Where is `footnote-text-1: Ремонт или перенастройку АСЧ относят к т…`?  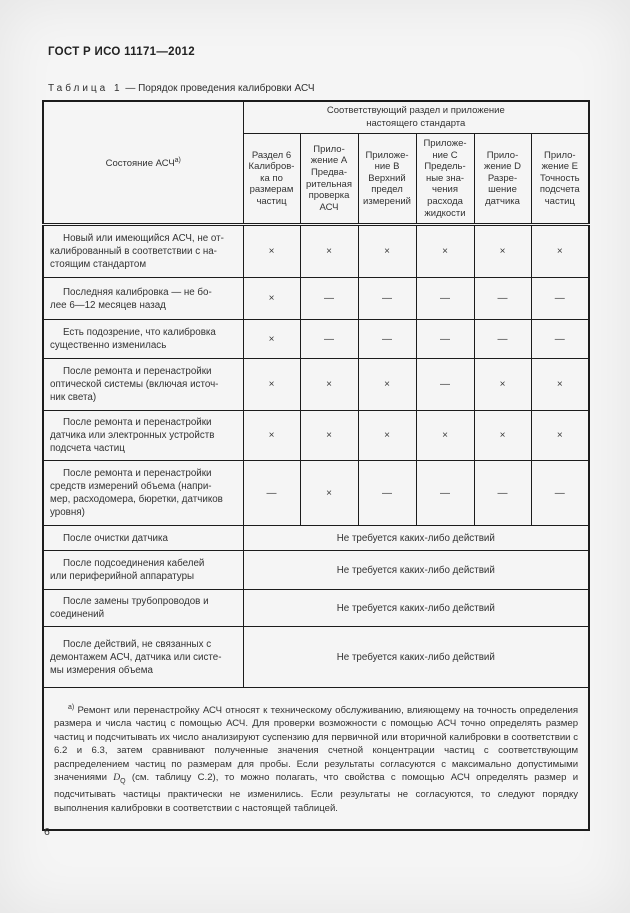 footnote-text-1: Ремонт или перенастройку АСЧ относят к т… is located at coordinates (316, 743).